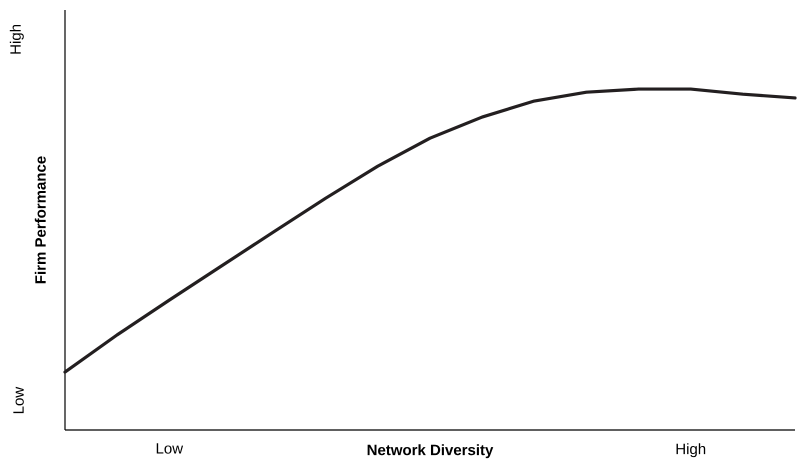  What do you see at coordinates (17, 39) in the screenshot?
I see `text: High` at bounding box center [17, 39].